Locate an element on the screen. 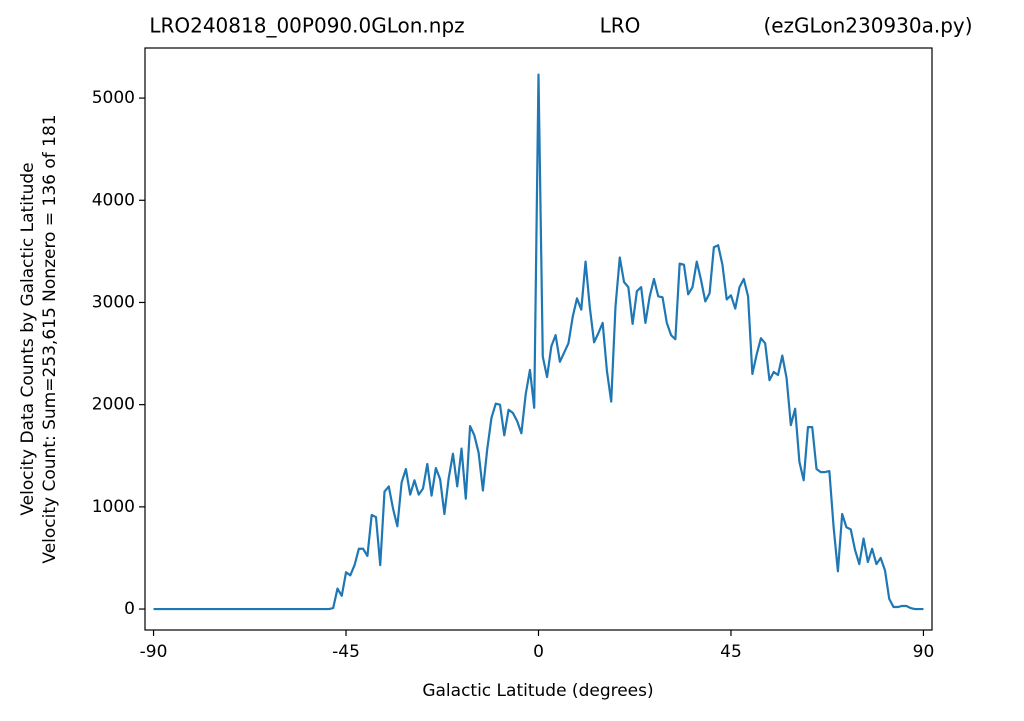 This screenshot has height=721, width=1024. y-tick-label: 2000 is located at coordinates (113, 405).